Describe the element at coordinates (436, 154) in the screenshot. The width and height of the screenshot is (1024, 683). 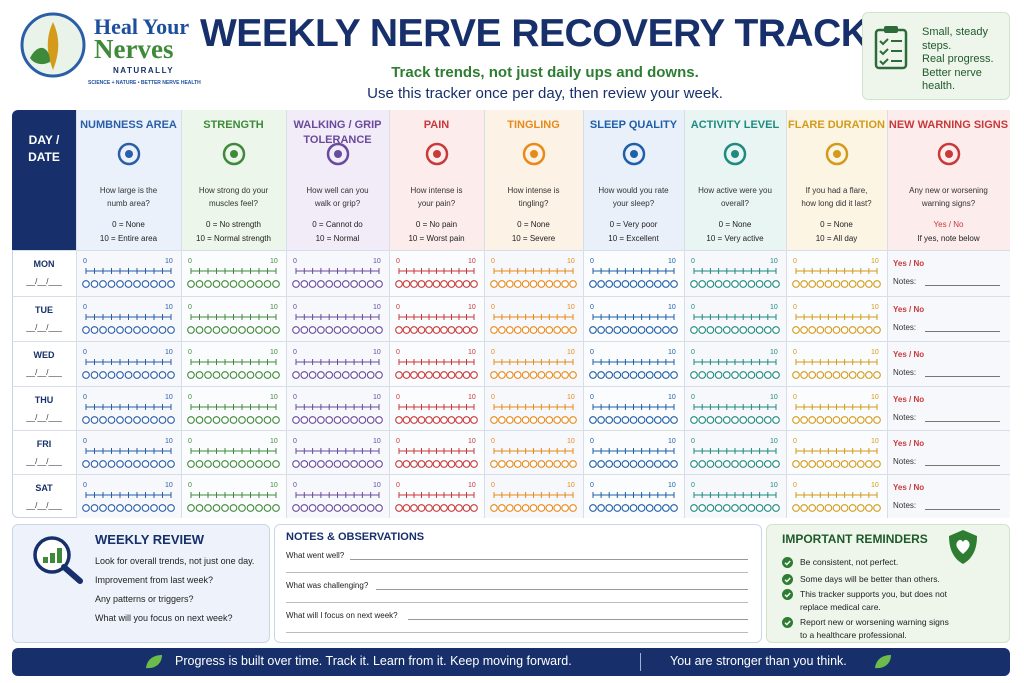
I see `icon-dot` at that location.